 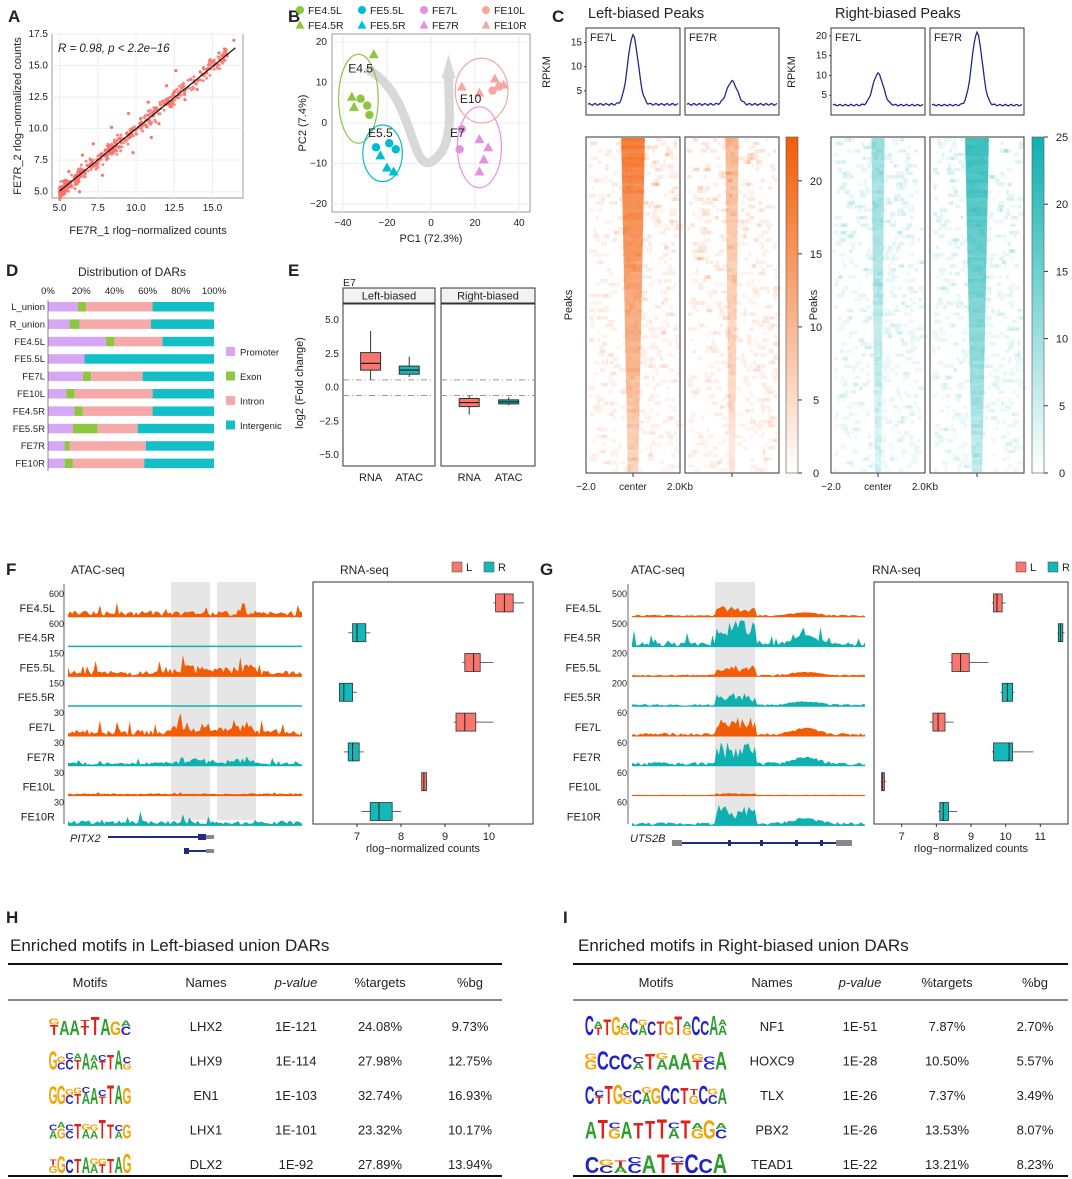 What do you see at coordinates (656, 982) in the screenshot?
I see `table-header: Motifs` at bounding box center [656, 982].